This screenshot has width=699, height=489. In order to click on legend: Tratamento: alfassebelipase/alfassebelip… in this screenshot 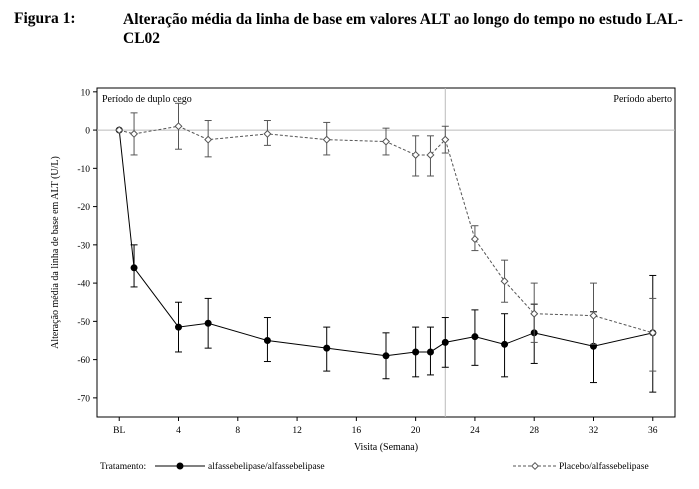, I will do `click(374, 466)`.